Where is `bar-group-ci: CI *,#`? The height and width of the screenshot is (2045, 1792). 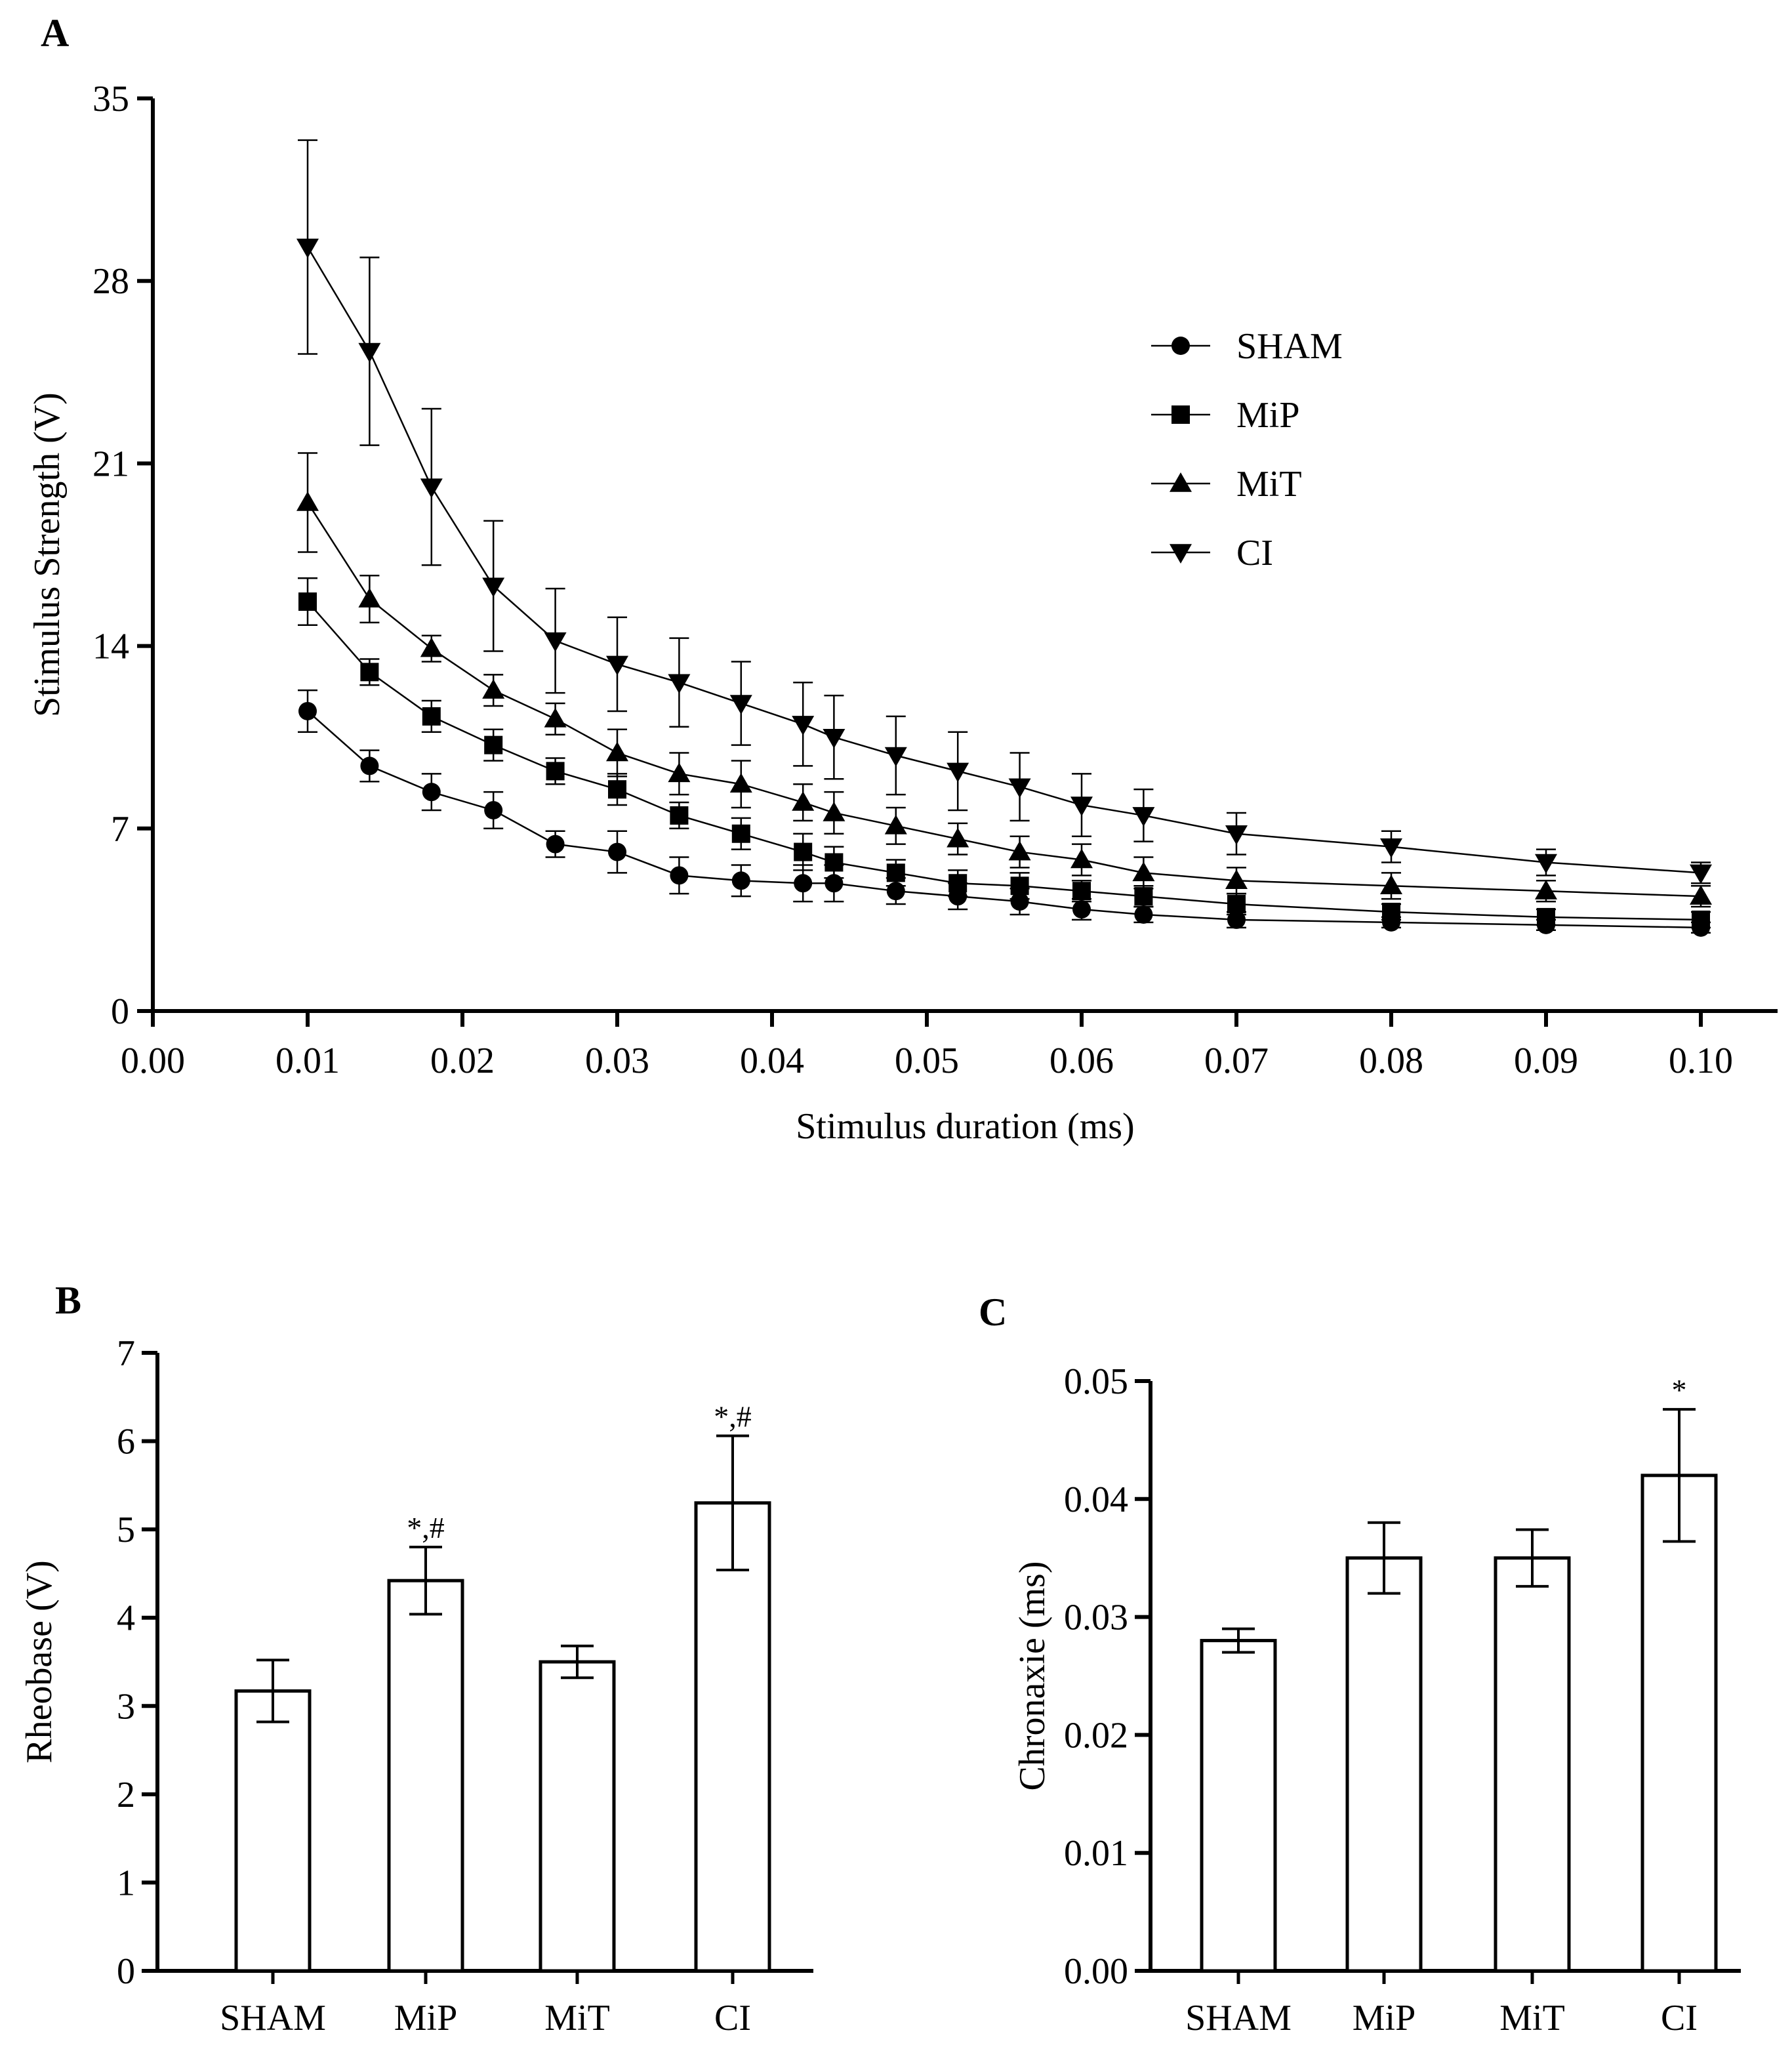
bar-group-ci: CI *,# is located at coordinates (732, 1718).